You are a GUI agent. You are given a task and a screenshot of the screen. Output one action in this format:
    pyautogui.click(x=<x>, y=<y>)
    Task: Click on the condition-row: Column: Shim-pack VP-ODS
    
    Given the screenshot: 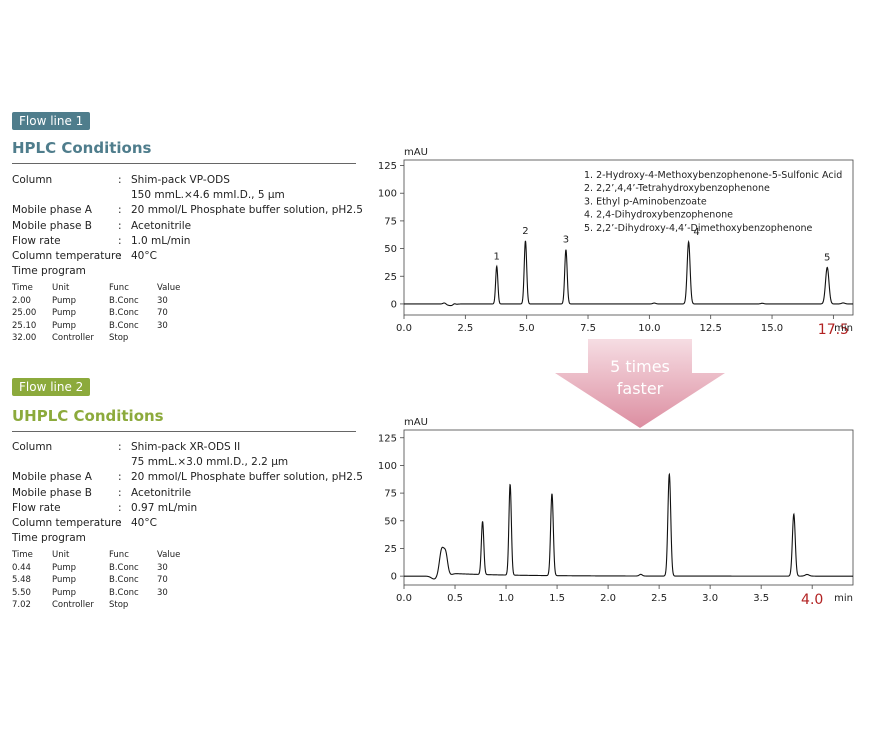 What is the action you would take?
    pyautogui.click(x=187, y=180)
    